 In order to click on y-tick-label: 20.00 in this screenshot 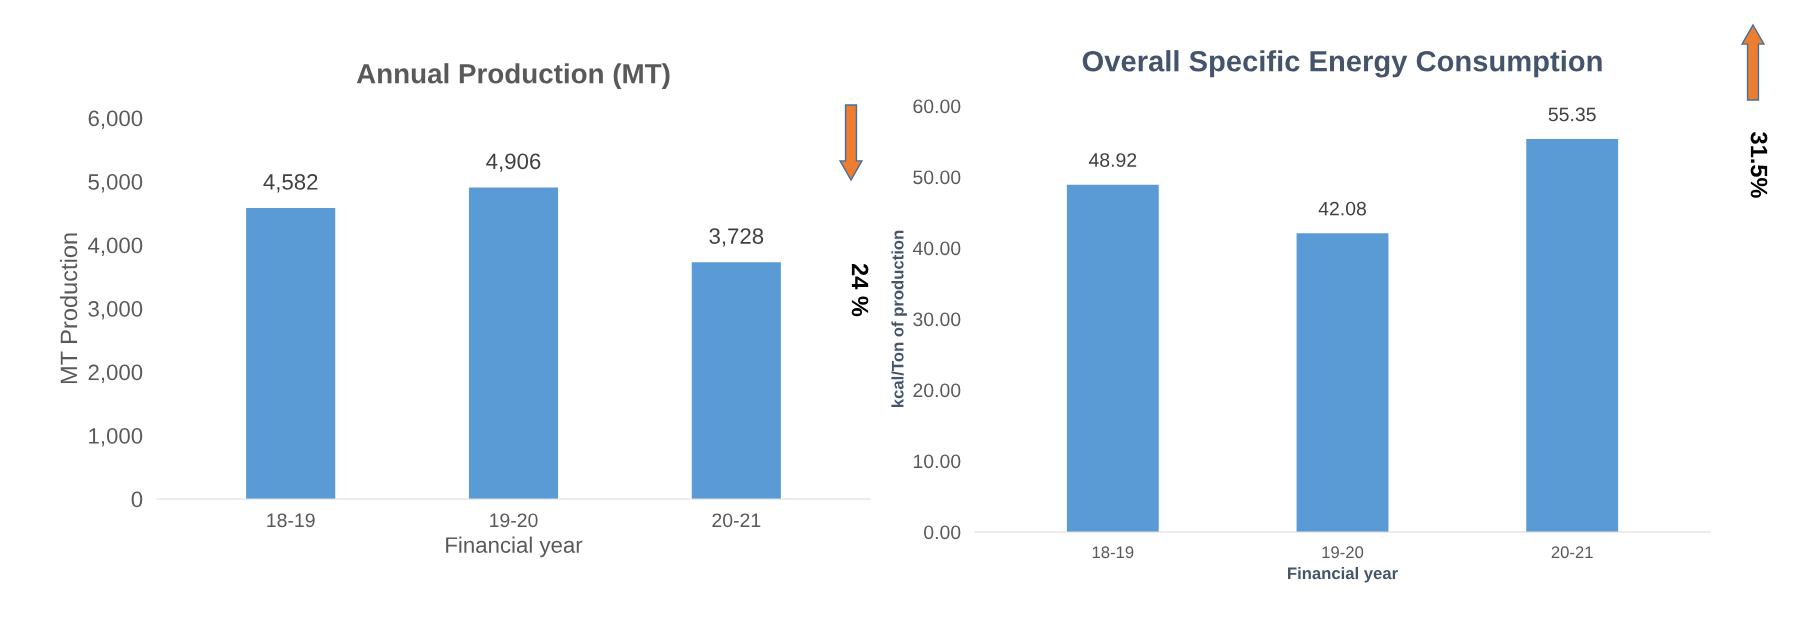, I will do `click(937, 390)`.